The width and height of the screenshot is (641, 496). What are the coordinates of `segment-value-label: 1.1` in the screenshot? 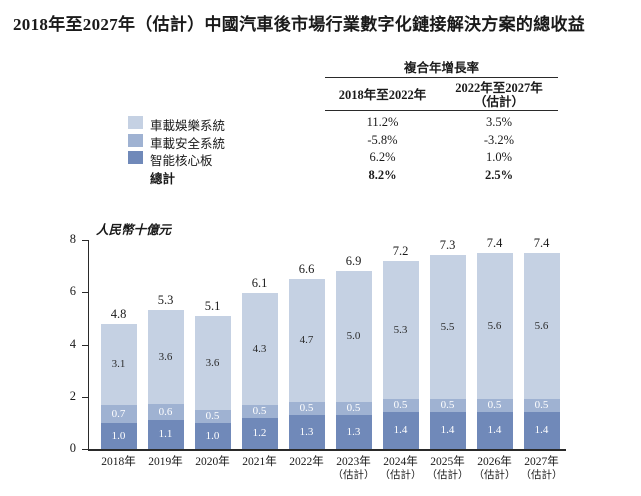 It's located at (165, 434).